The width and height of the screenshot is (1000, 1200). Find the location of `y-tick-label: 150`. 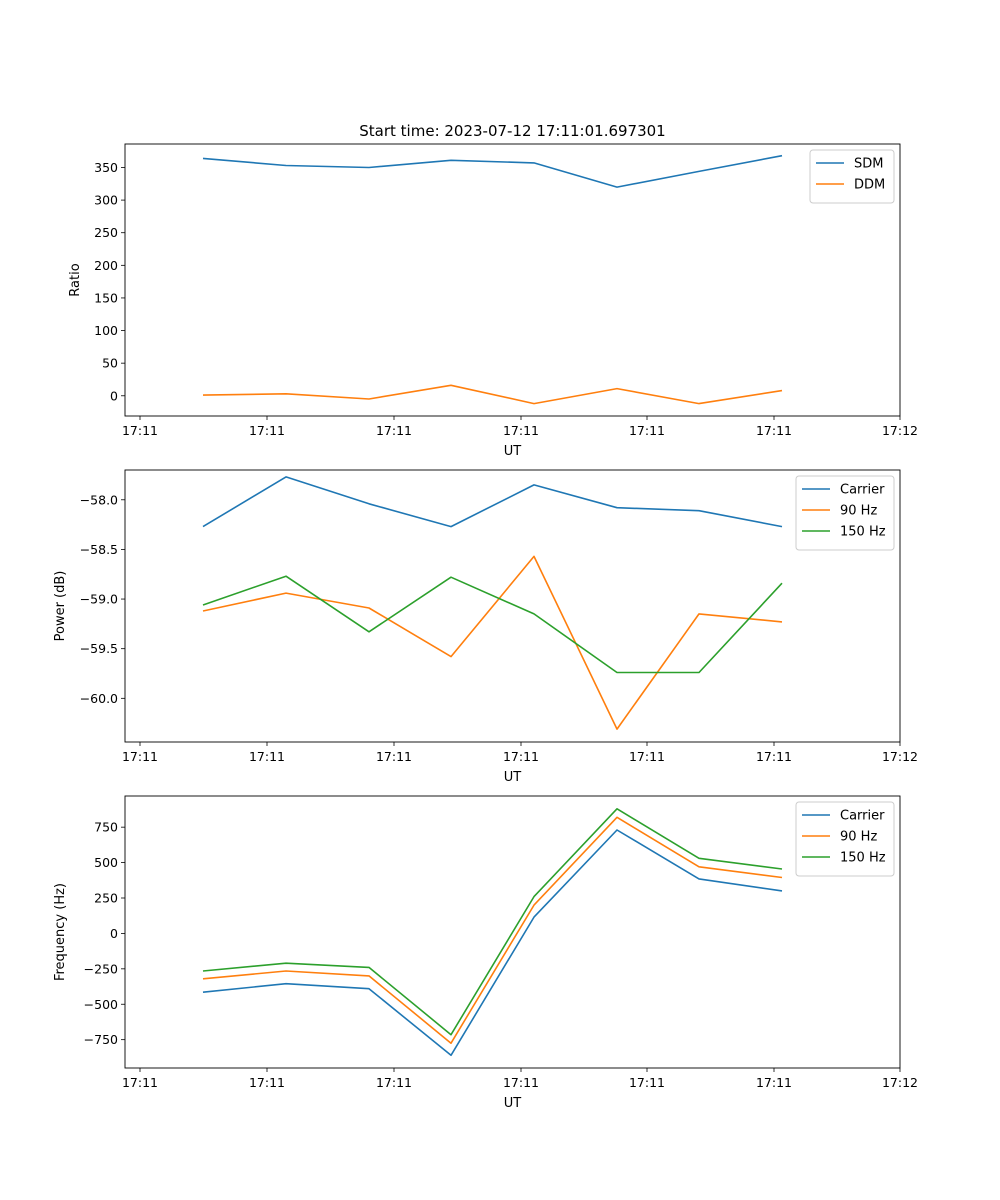

y-tick-label: 150 is located at coordinates (106, 297).